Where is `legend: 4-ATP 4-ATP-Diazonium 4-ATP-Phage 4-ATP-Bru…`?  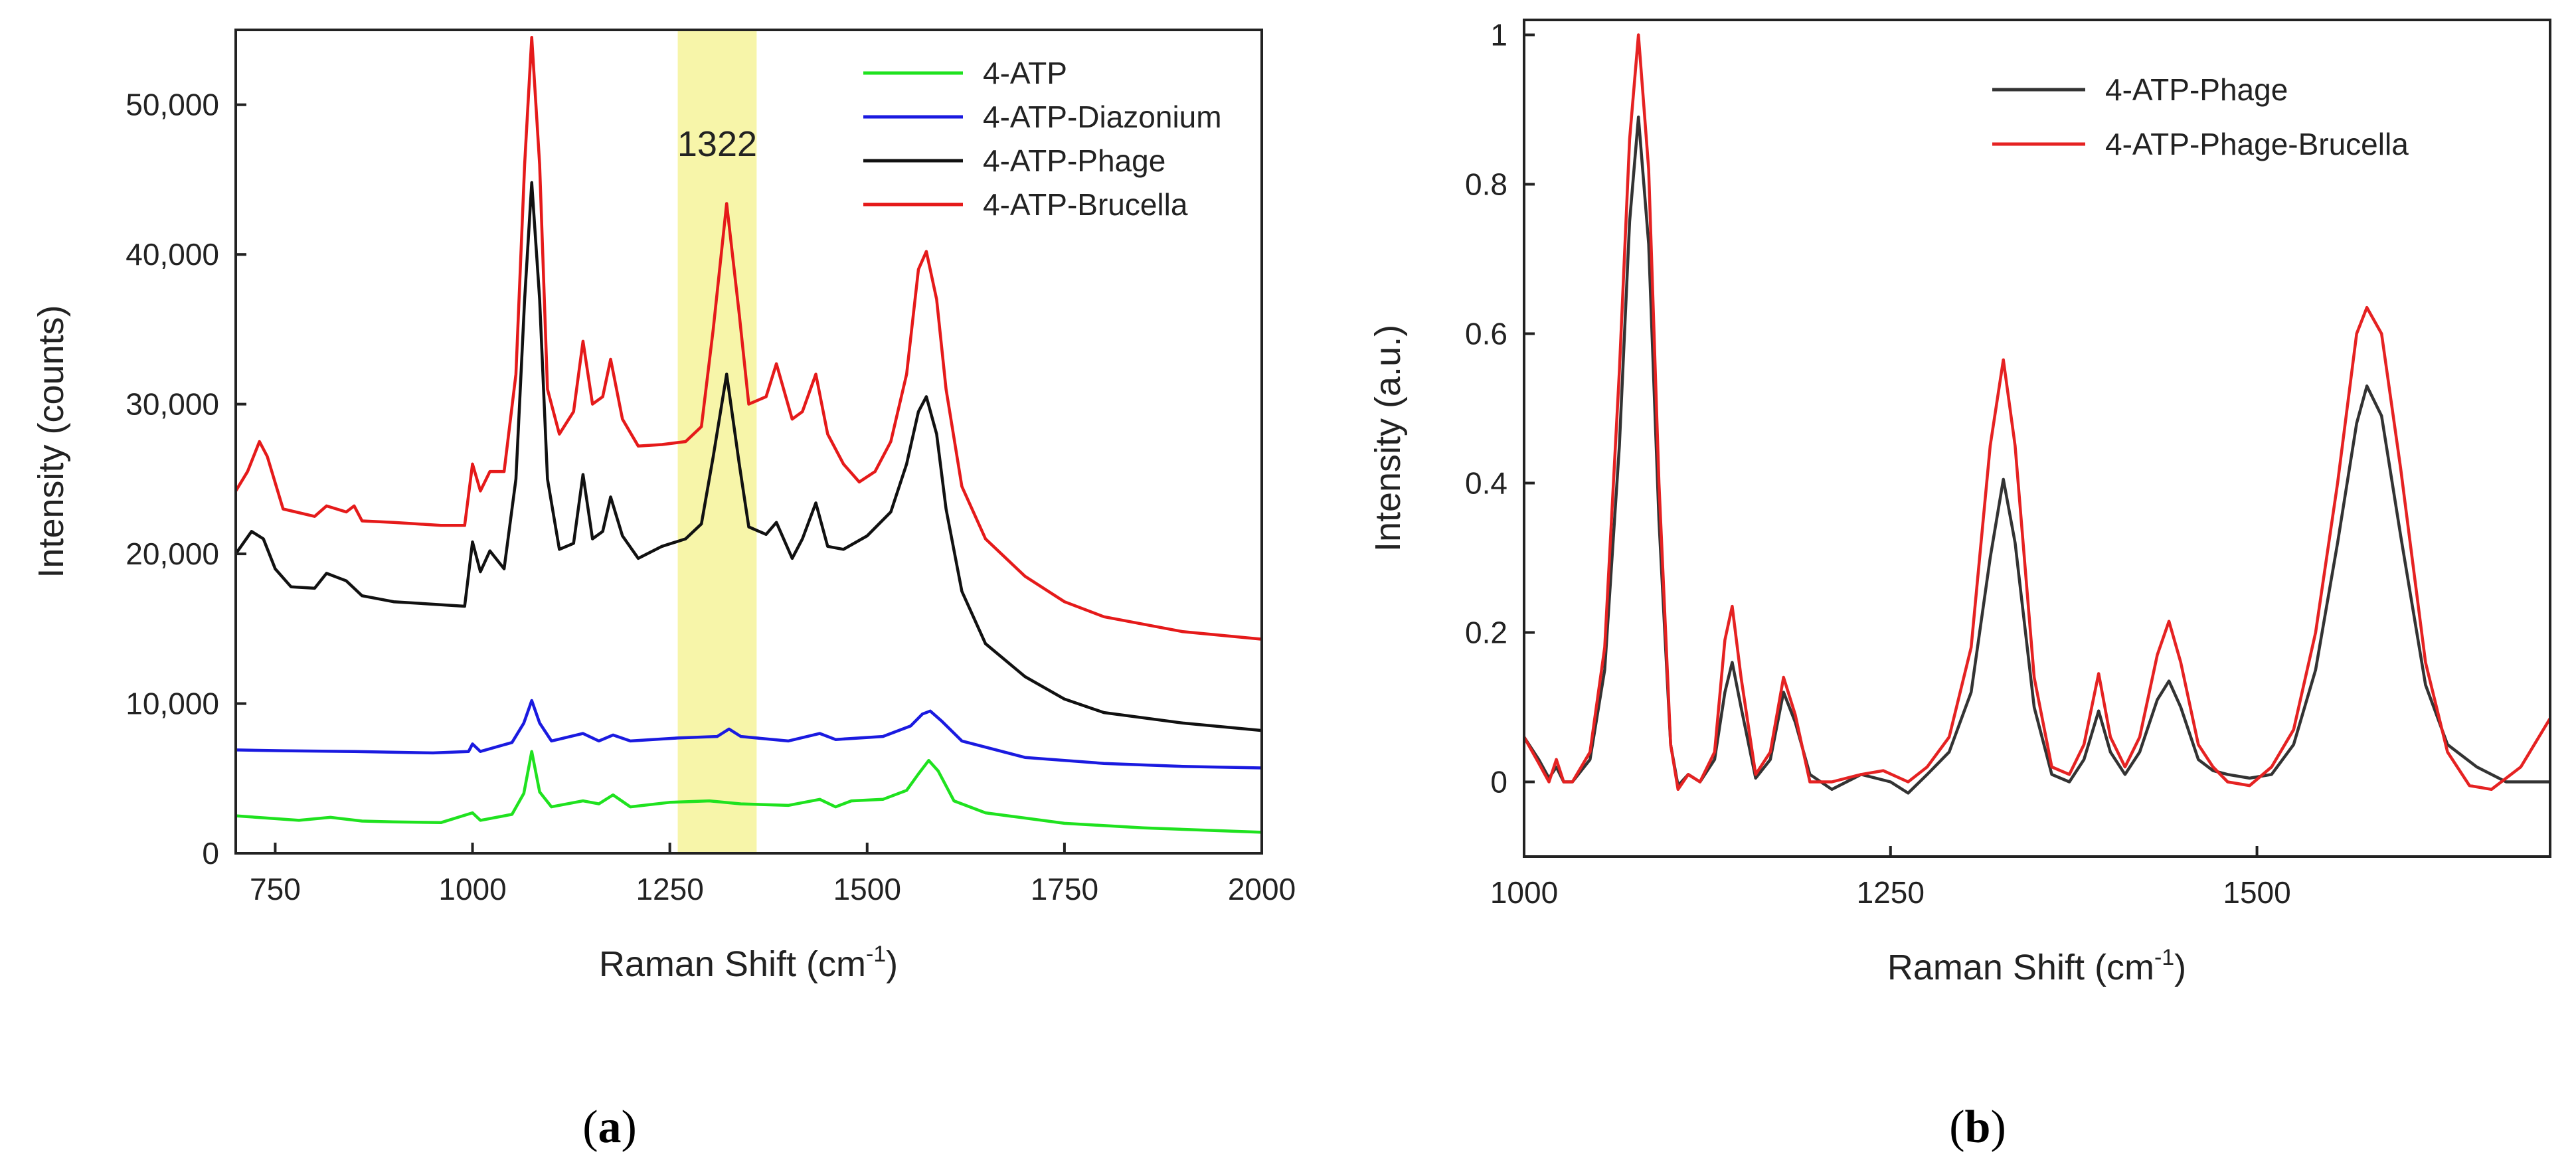 legend: 4-ATP 4-ATP-Diazonium 4-ATP-Phage 4-ATP-Bru… is located at coordinates (1042, 139).